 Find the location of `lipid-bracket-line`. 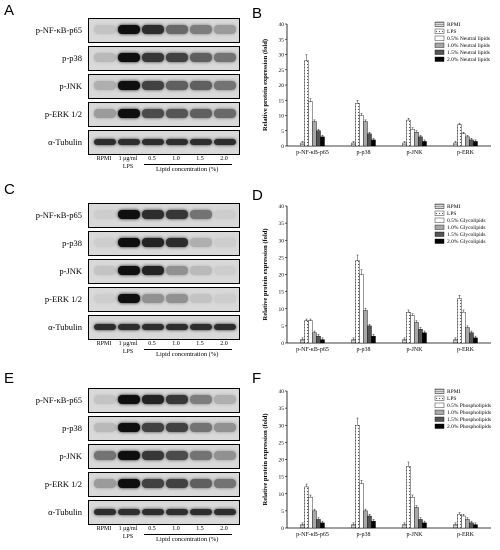

lipid-bracket-line is located at coordinates (188, 349).